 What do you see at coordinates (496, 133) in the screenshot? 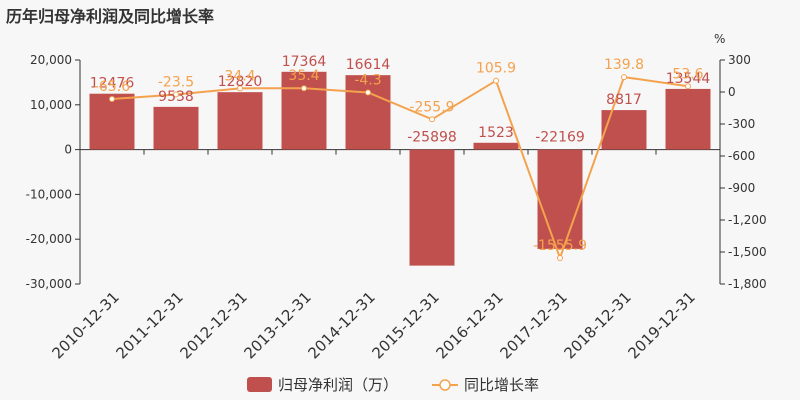
I see `bar-value-label: 1523` at bounding box center [496, 133].